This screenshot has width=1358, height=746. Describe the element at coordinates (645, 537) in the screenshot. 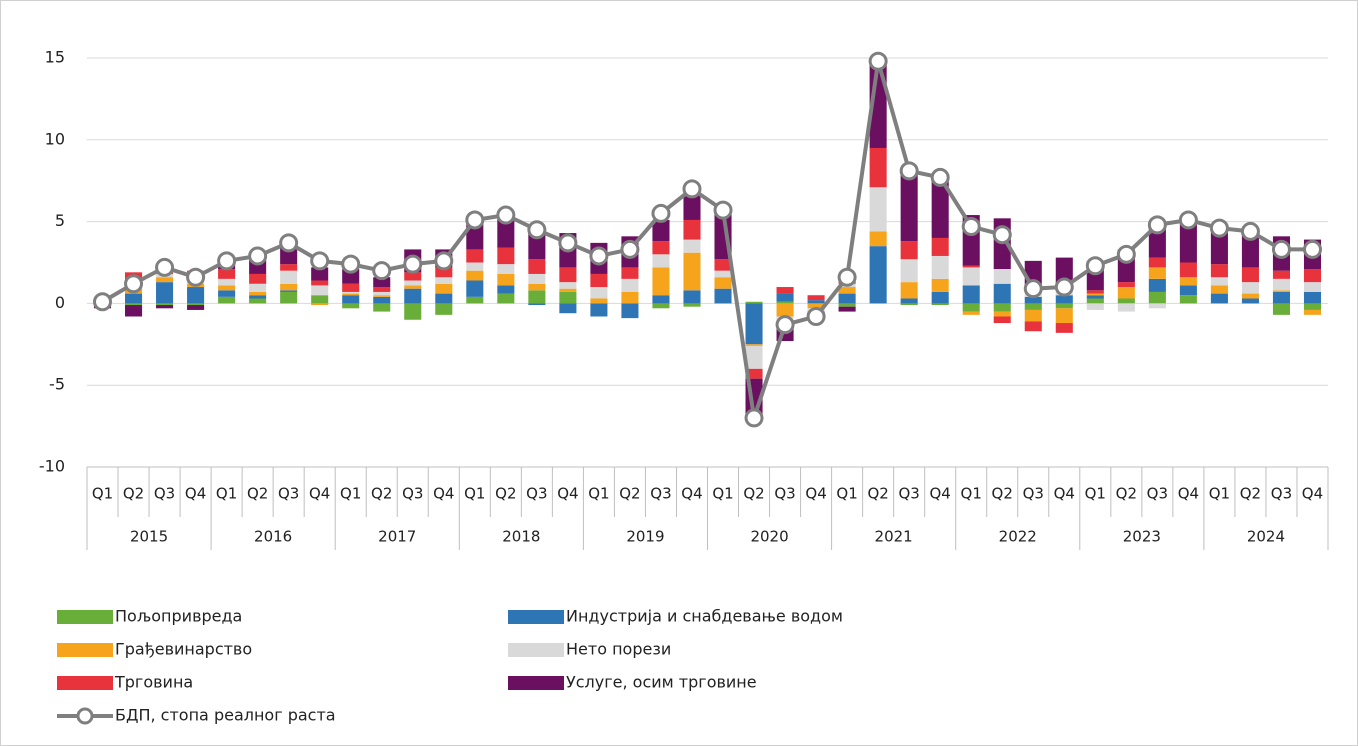

I see `year-label: 2019` at that location.